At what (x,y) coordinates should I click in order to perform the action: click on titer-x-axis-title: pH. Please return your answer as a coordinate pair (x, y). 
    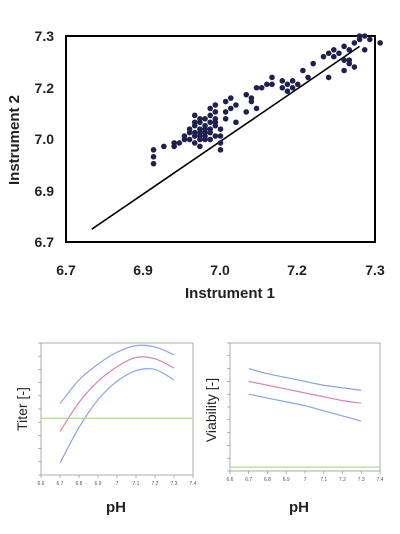
    Looking at the image, I should click on (116, 507).